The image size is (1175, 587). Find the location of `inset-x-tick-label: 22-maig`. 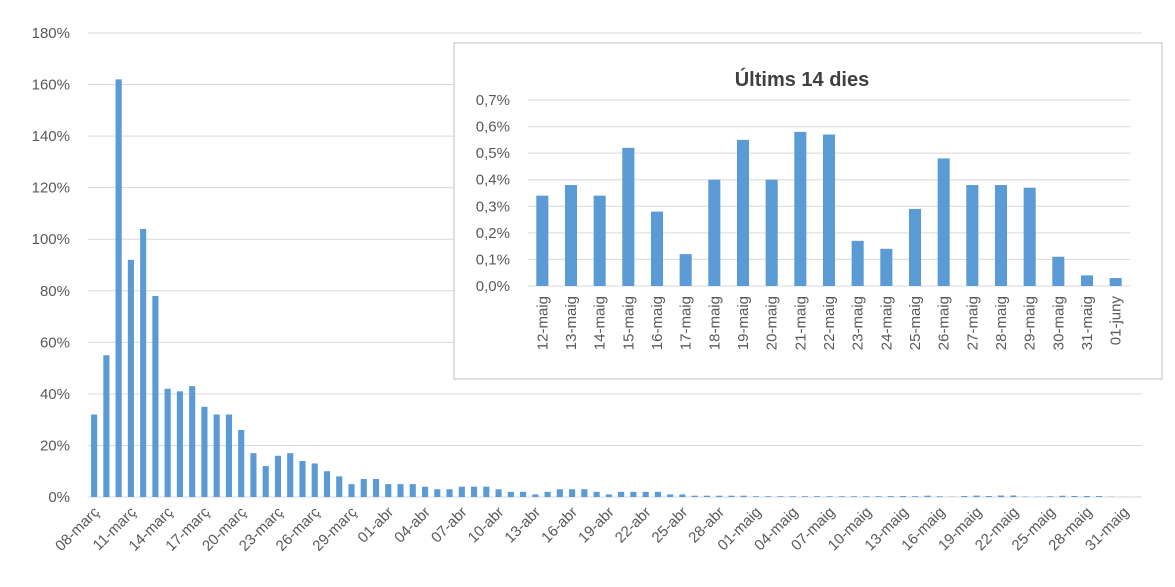

inset-x-tick-label: 22-maig is located at coordinates (829, 323).